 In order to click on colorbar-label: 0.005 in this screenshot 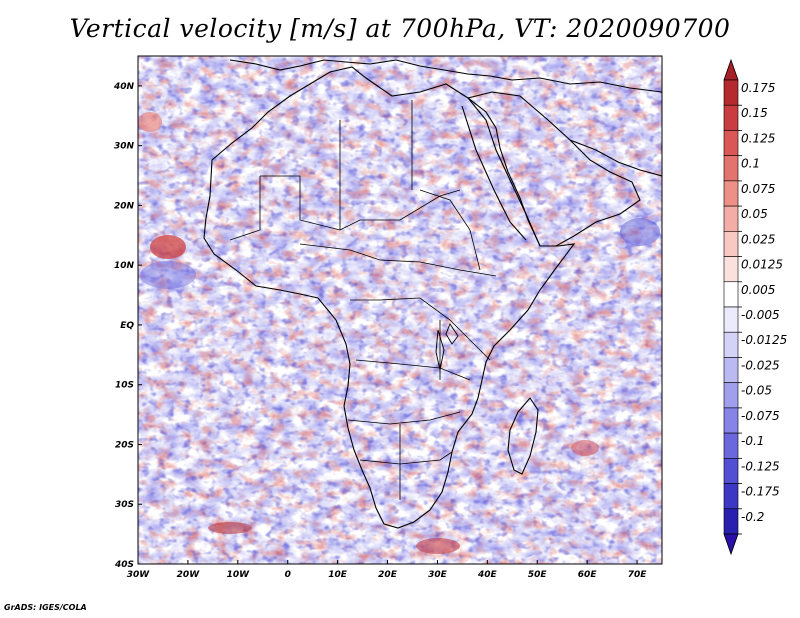, I will do `click(758, 290)`.